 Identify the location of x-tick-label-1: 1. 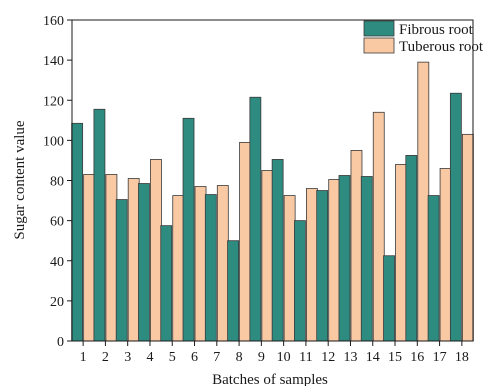
(83, 357).